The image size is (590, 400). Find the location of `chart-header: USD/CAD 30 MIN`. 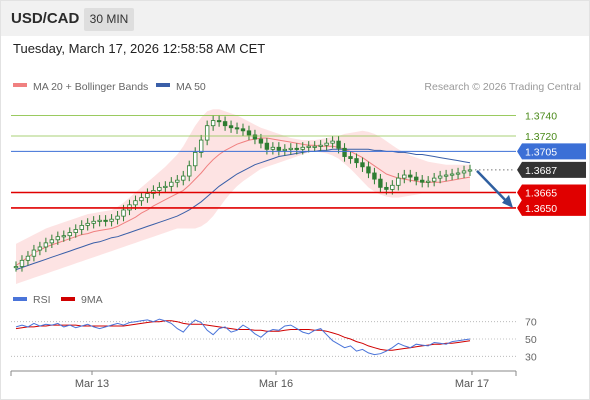

chart-header: USD/CAD 30 MIN is located at coordinates (295, 18).